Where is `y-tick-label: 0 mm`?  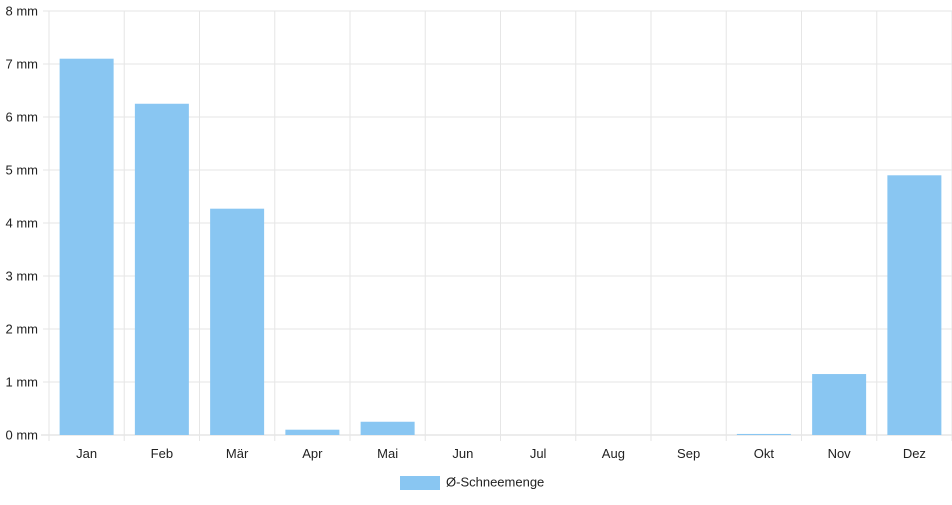
y-tick-label: 0 mm is located at coordinates (22, 435).